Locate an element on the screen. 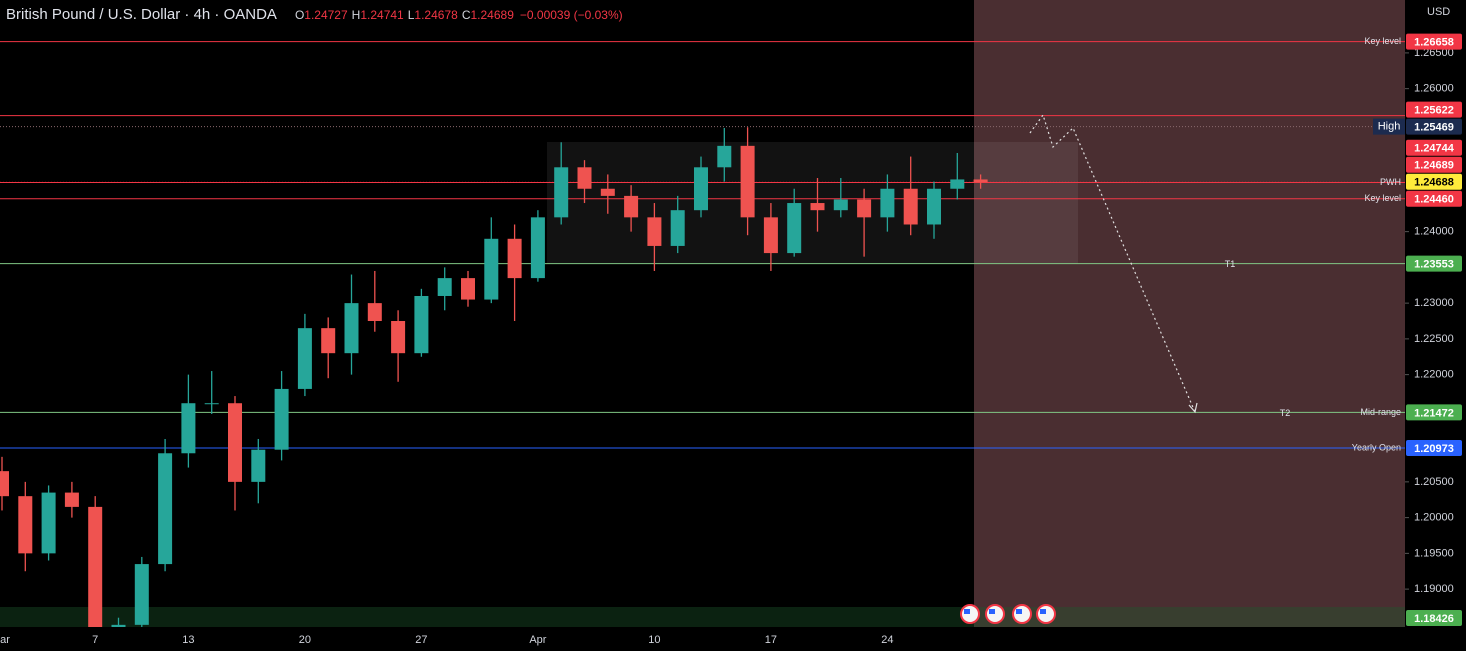 The height and width of the screenshot is (651, 1466). price-tag-label: 1.20973 is located at coordinates (1434, 449).